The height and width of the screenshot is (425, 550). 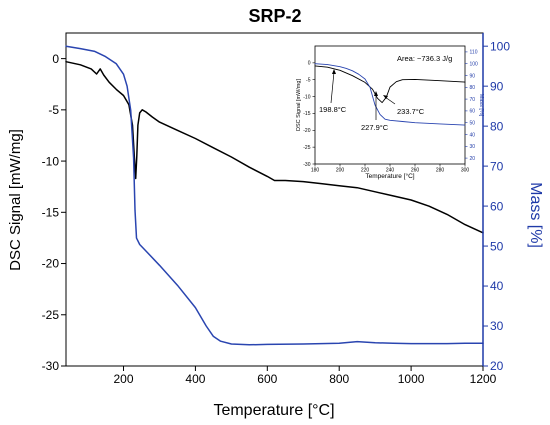 What do you see at coordinates (376, 93) in the screenshot?
I see `mass-arrow-228-head` at bounding box center [376, 93].